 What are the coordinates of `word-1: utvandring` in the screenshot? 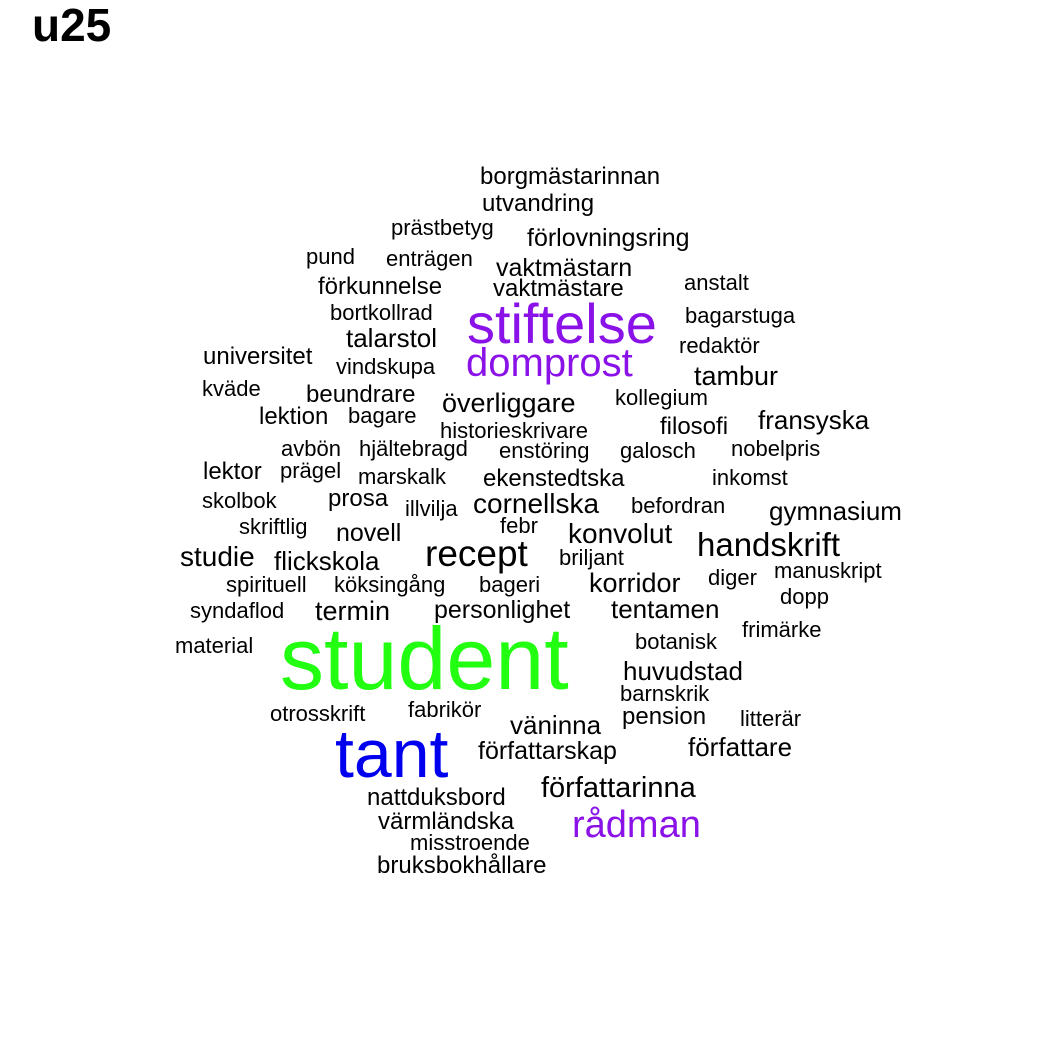 It's located at (538, 203).